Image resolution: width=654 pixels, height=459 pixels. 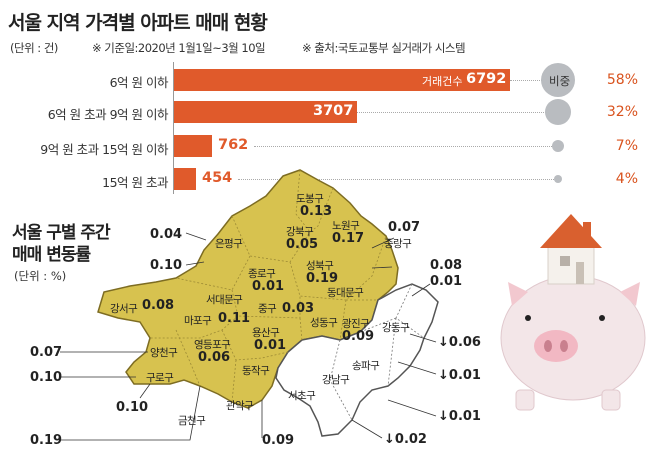 What do you see at coordinates (459, 342) in the screenshot?
I see `callout-value: ↓0.06` at bounding box center [459, 342].